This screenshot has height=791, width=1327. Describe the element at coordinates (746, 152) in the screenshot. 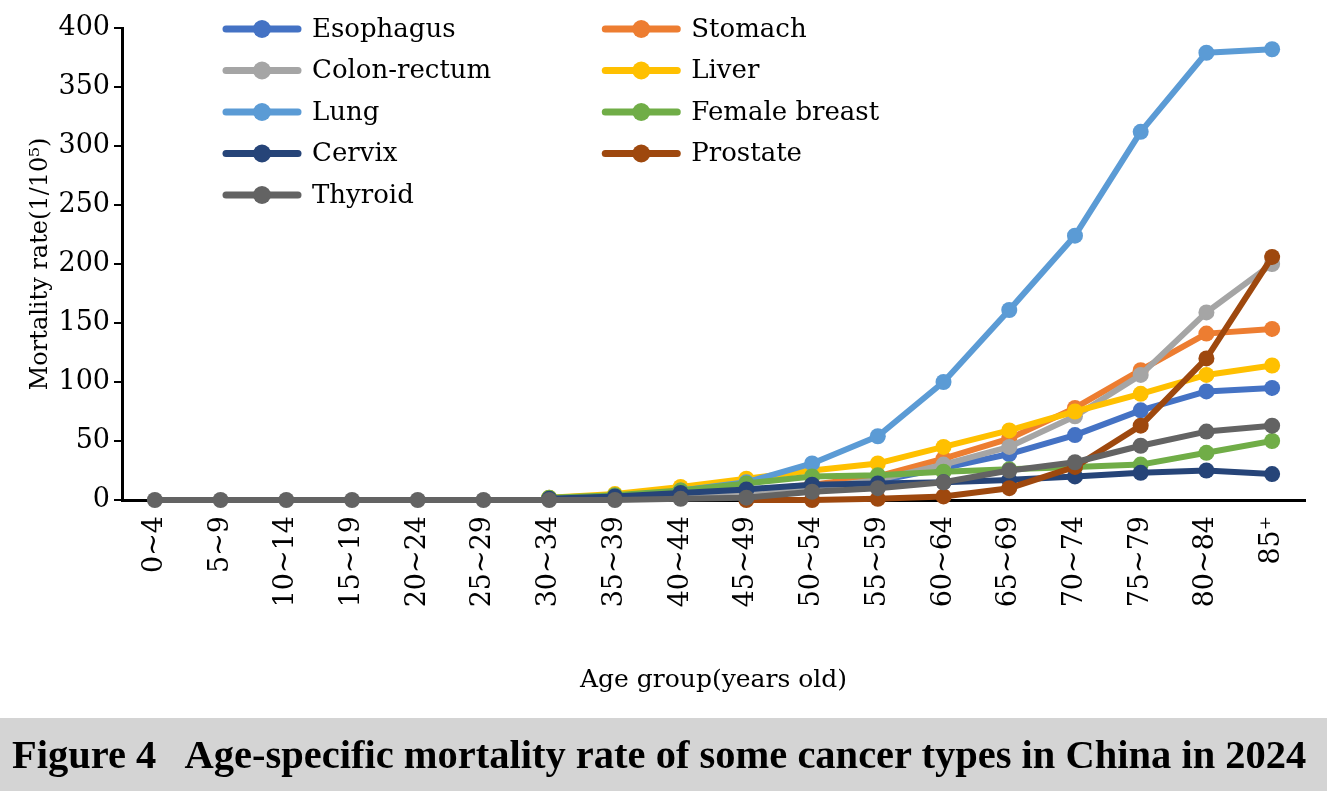

I see `legend-label: Prostate` at that location.